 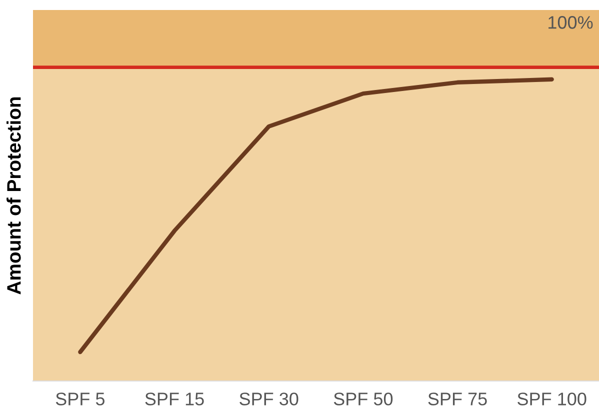 What do you see at coordinates (552, 399) in the screenshot?
I see `x-tick-label: SPF 100` at bounding box center [552, 399].